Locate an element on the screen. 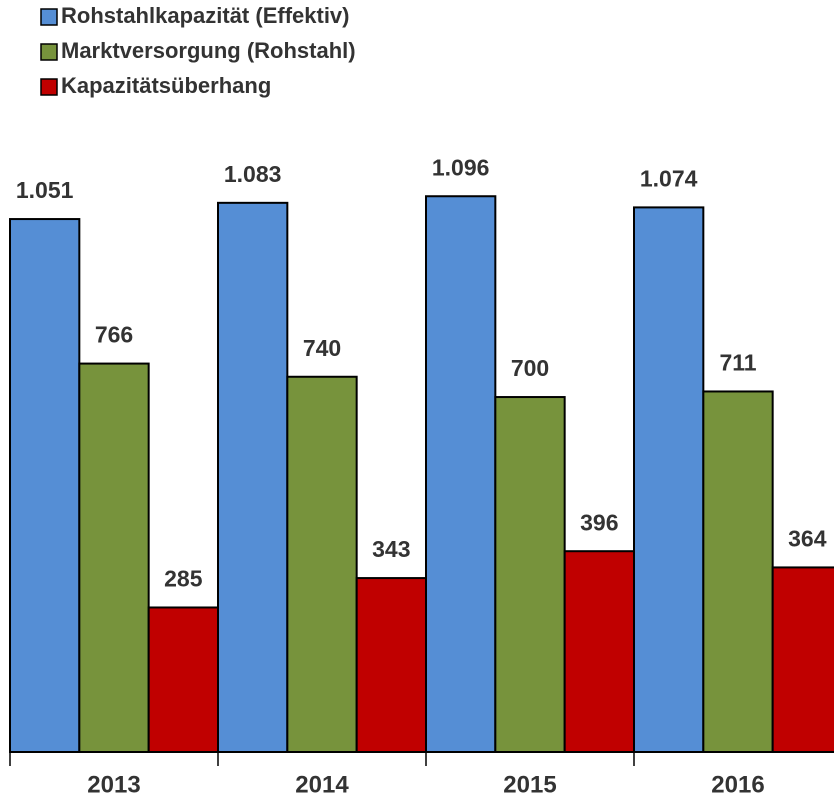  value-label: 700 is located at coordinates (530, 368).